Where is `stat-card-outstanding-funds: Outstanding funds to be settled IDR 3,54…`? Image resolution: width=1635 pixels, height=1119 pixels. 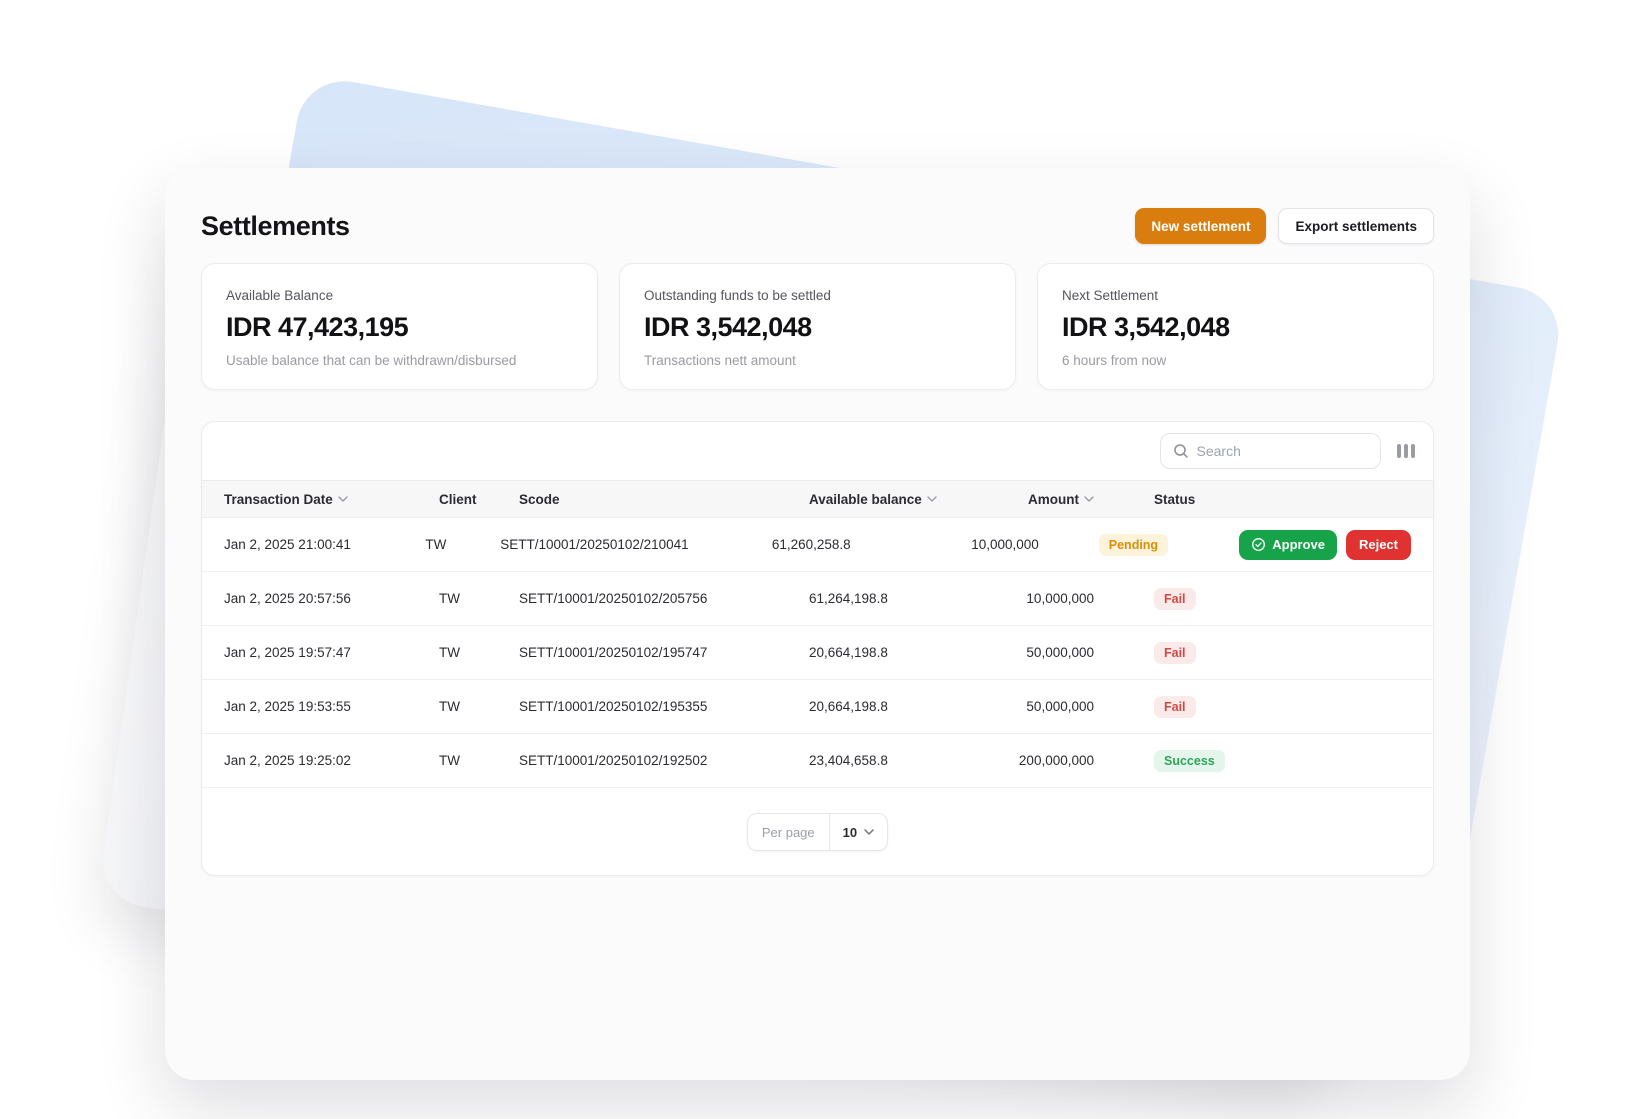
stat-card-outstanding-funds: Outstanding funds to be settled IDR 3,54… is located at coordinates (817, 326).